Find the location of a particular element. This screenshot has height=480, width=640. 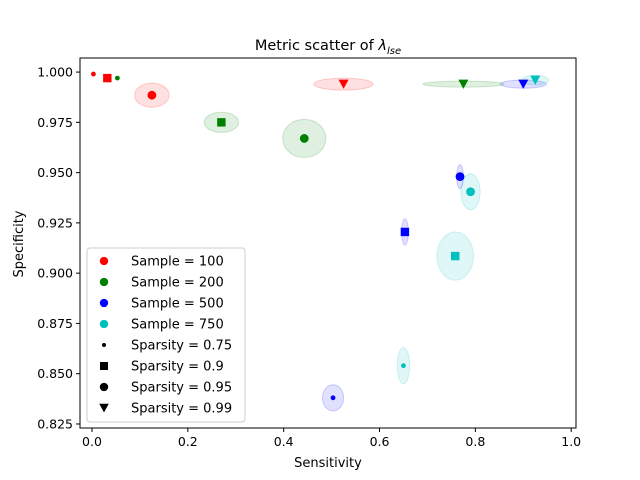

legend-sparsity-0.75-marker is located at coordinates (104, 345).